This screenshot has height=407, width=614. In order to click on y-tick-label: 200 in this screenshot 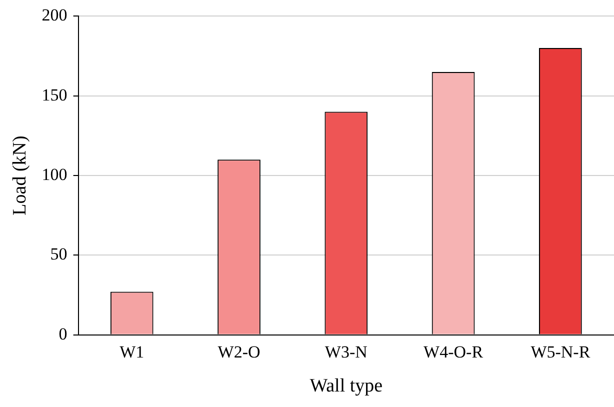, I will do `click(55, 15)`.